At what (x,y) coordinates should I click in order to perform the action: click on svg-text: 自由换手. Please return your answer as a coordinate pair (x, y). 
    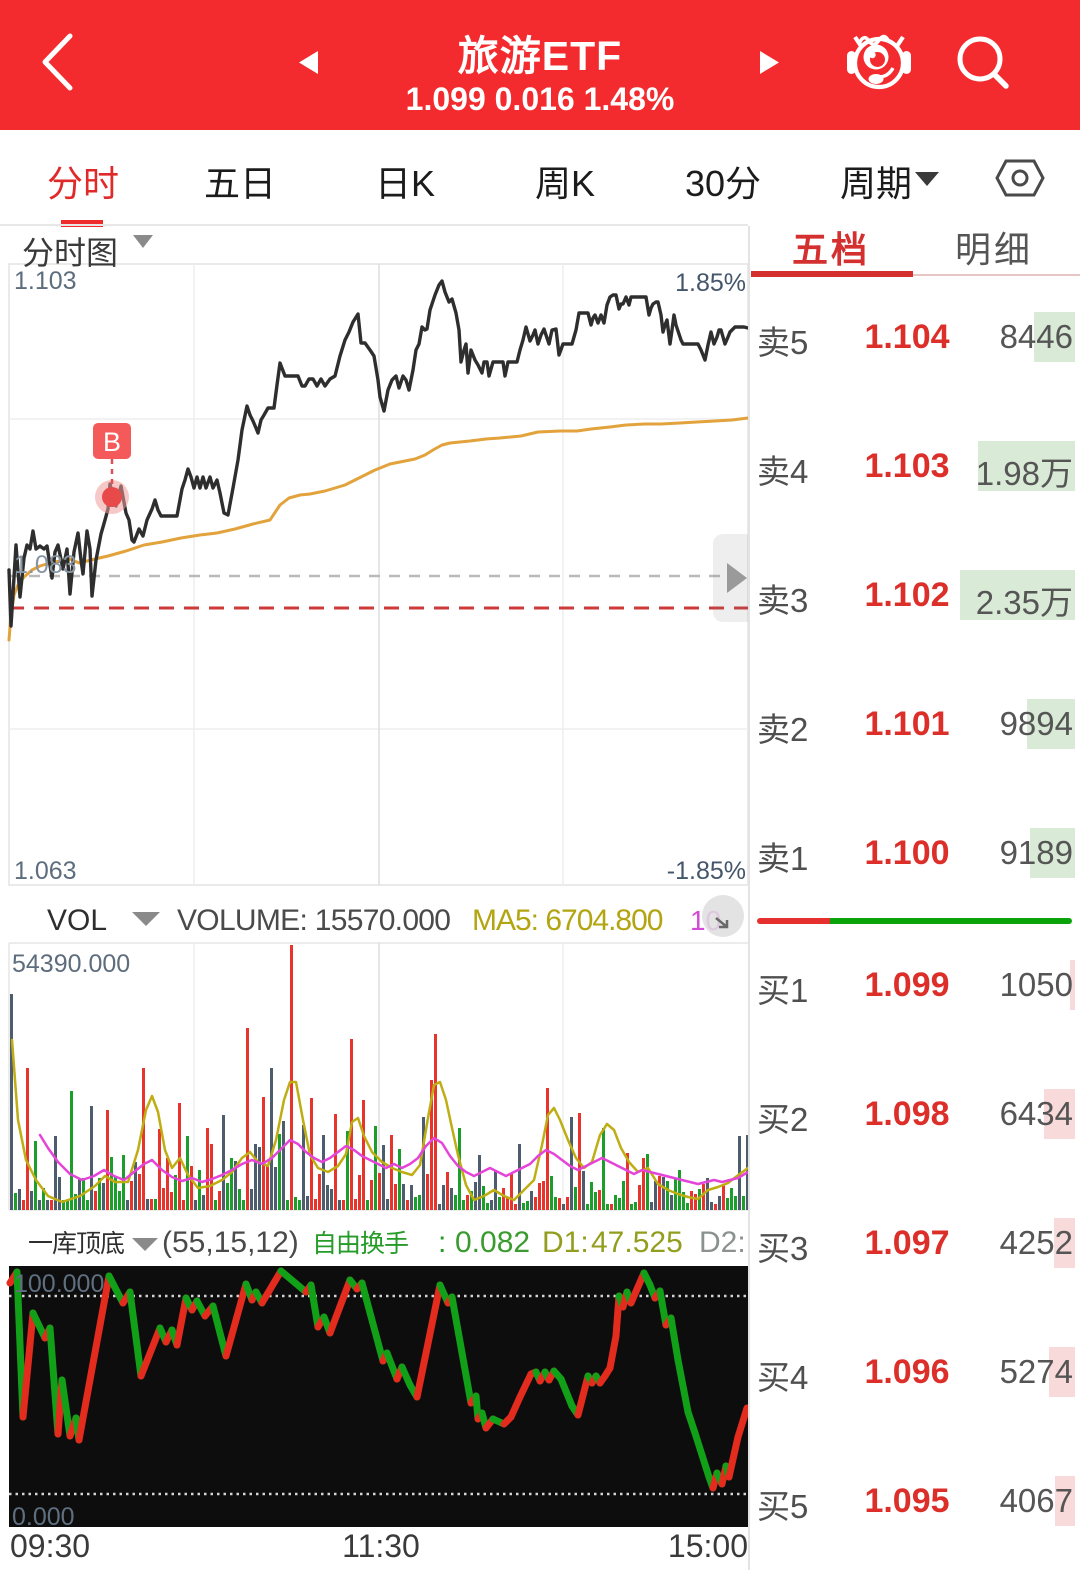
    Looking at the image, I should click on (360, 1244).